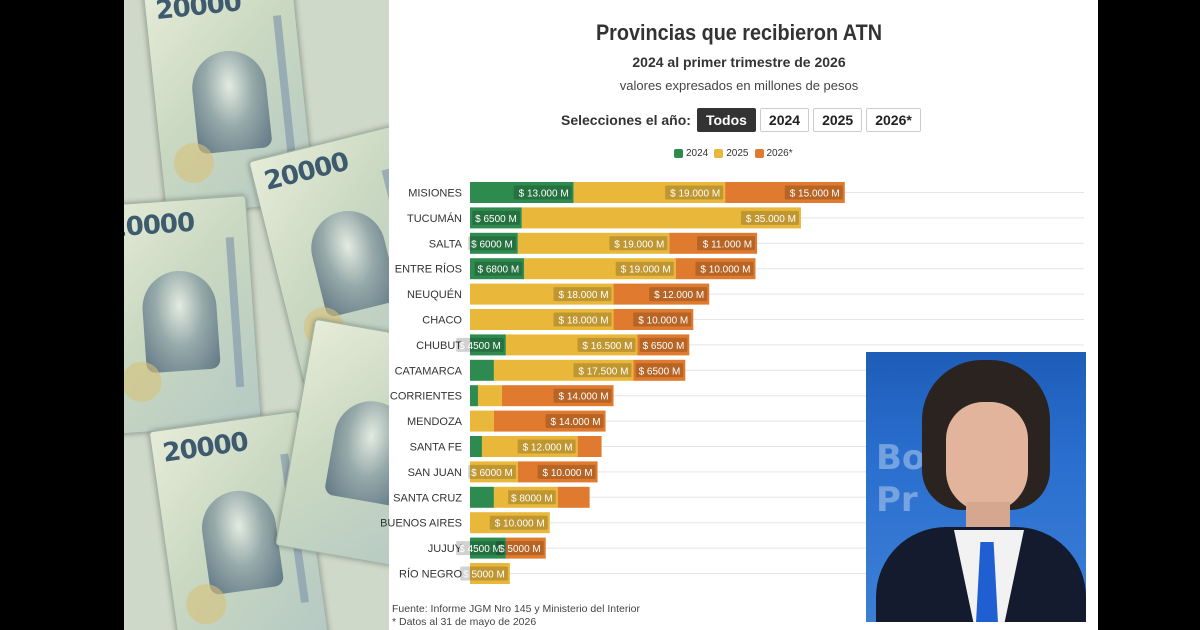 This screenshot has height=630, width=1200. What do you see at coordinates (428, 269) in the screenshot?
I see `category-label: ENTRE RÍOS` at bounding box center [428, 269].